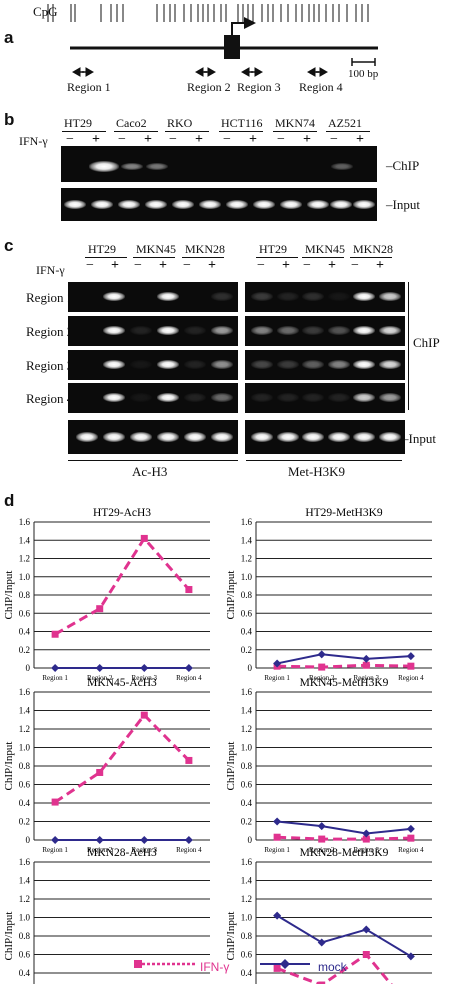 This screenshot has width=470, height=984. I want to click on region-3-label: Region 3, so click(259, 87).